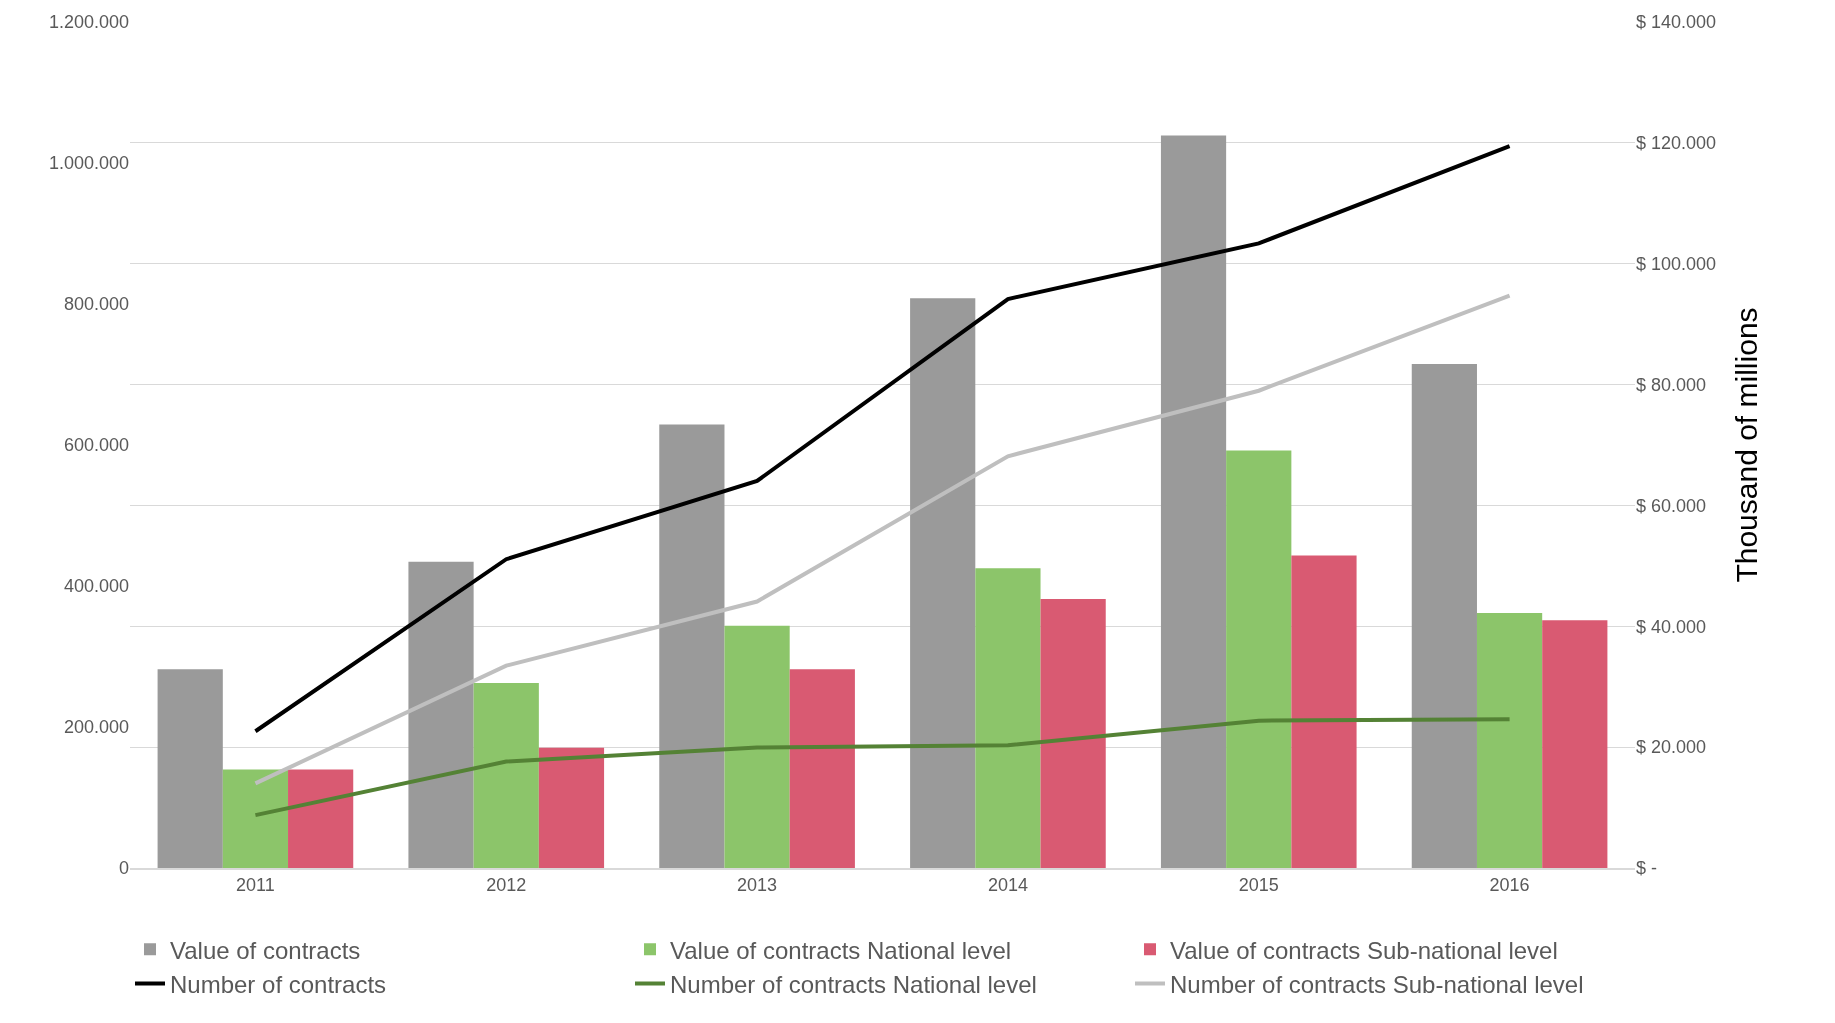 Image resolution: width=1835 pixels, height=1023 pixels. I want to click on x-tick-label: 2012, so click(506, 885).